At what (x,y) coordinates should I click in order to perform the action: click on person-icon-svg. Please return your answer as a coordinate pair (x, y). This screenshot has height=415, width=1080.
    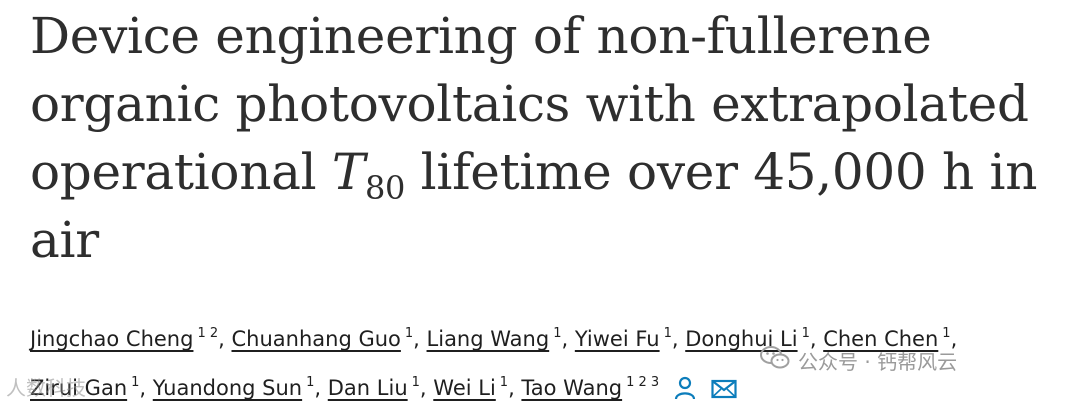
    Looking at the image, I should click on (684, 388).